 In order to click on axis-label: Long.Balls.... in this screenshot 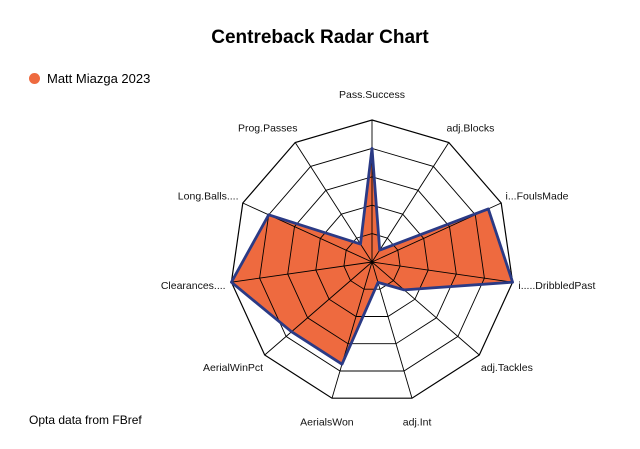, I will do `click(208, 197)`.